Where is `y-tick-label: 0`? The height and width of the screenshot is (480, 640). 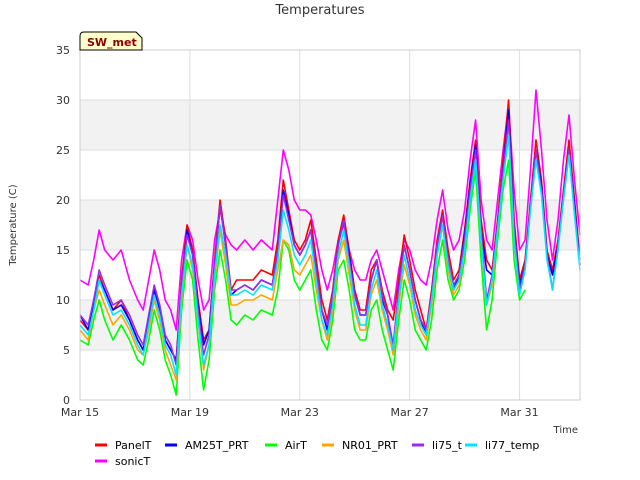 y-tick-label: 0 is located at coordinates (66, 400).